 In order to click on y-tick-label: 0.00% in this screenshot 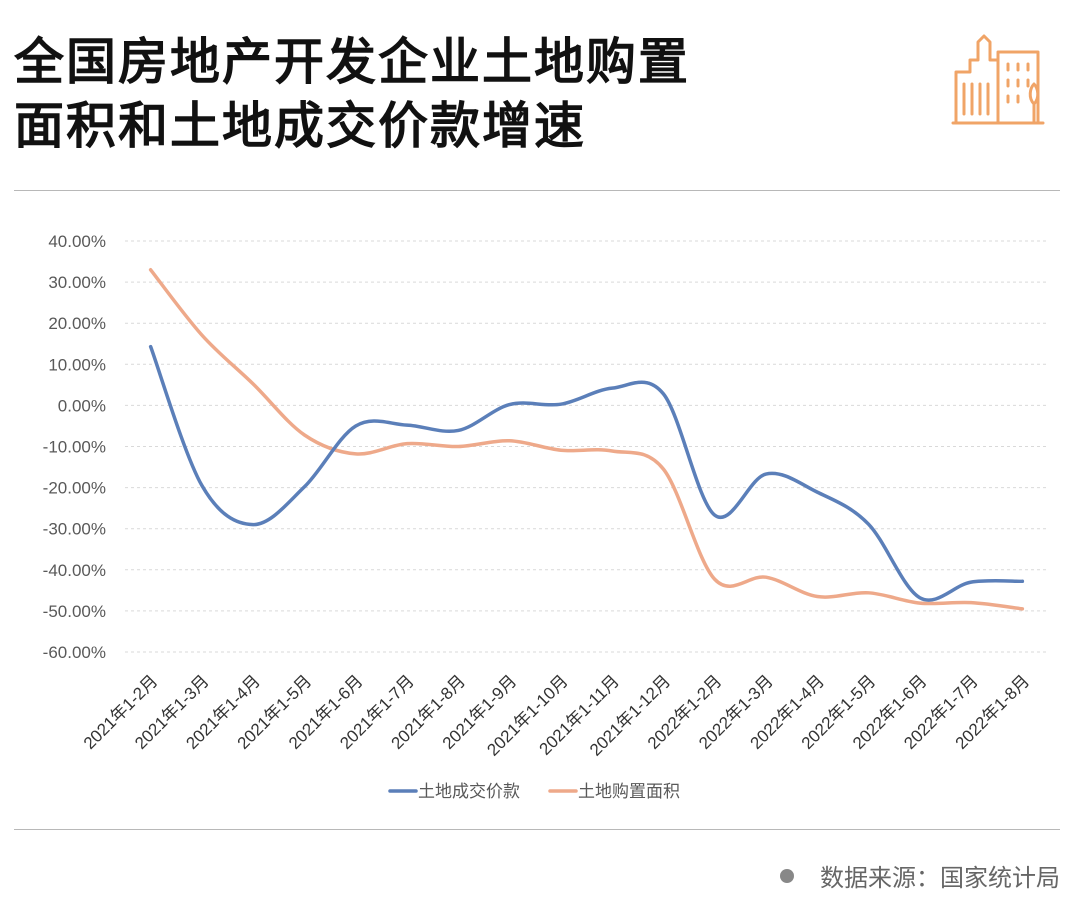, I will do `click(82, 405)`.